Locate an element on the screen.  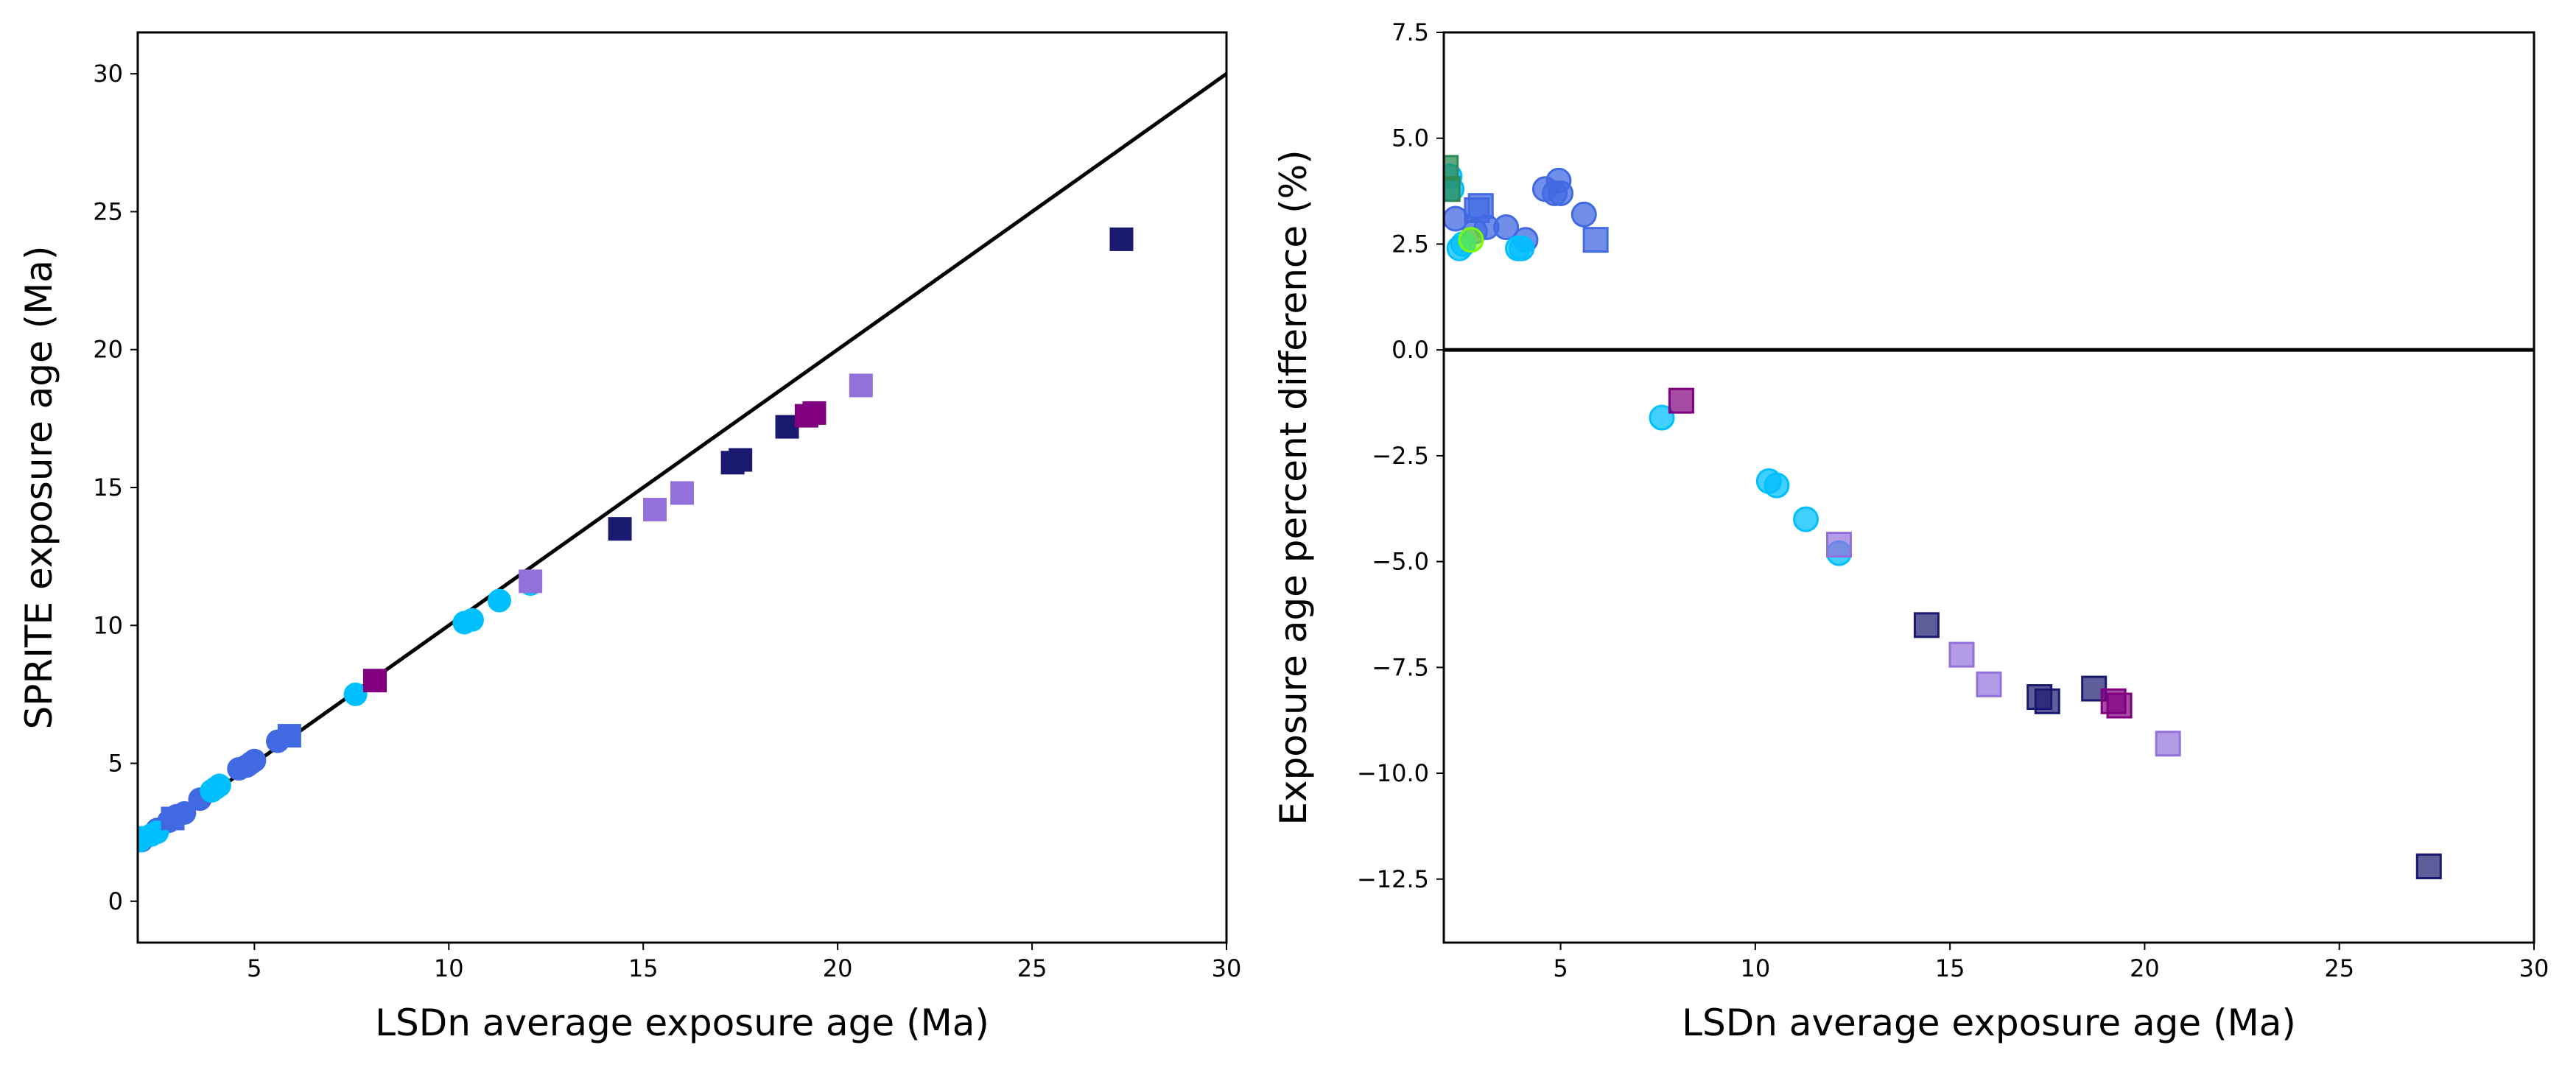
left-chart-y-tick-label: 25 is located at coordinates (108, 211).